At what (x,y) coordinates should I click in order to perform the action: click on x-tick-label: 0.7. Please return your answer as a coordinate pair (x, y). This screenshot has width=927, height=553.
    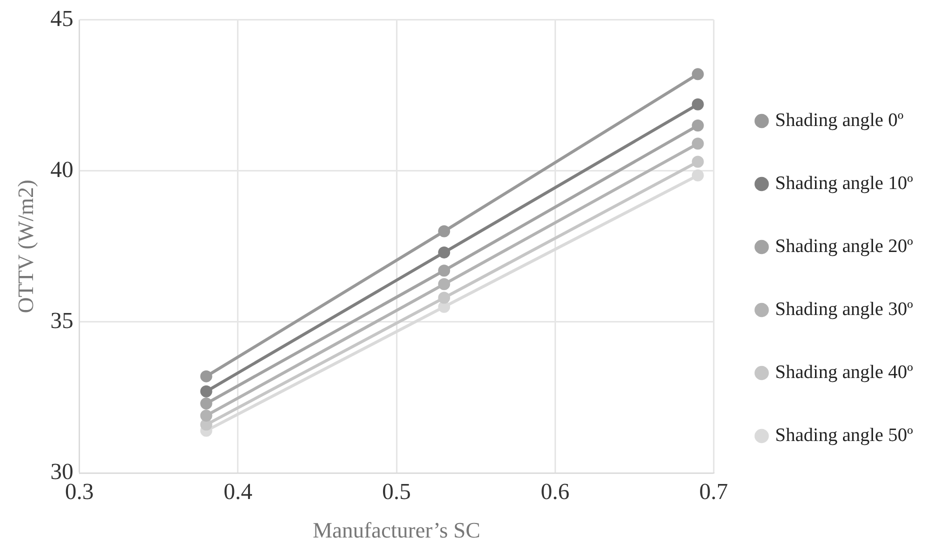
    Looking at the image, I should click on (713, 491).